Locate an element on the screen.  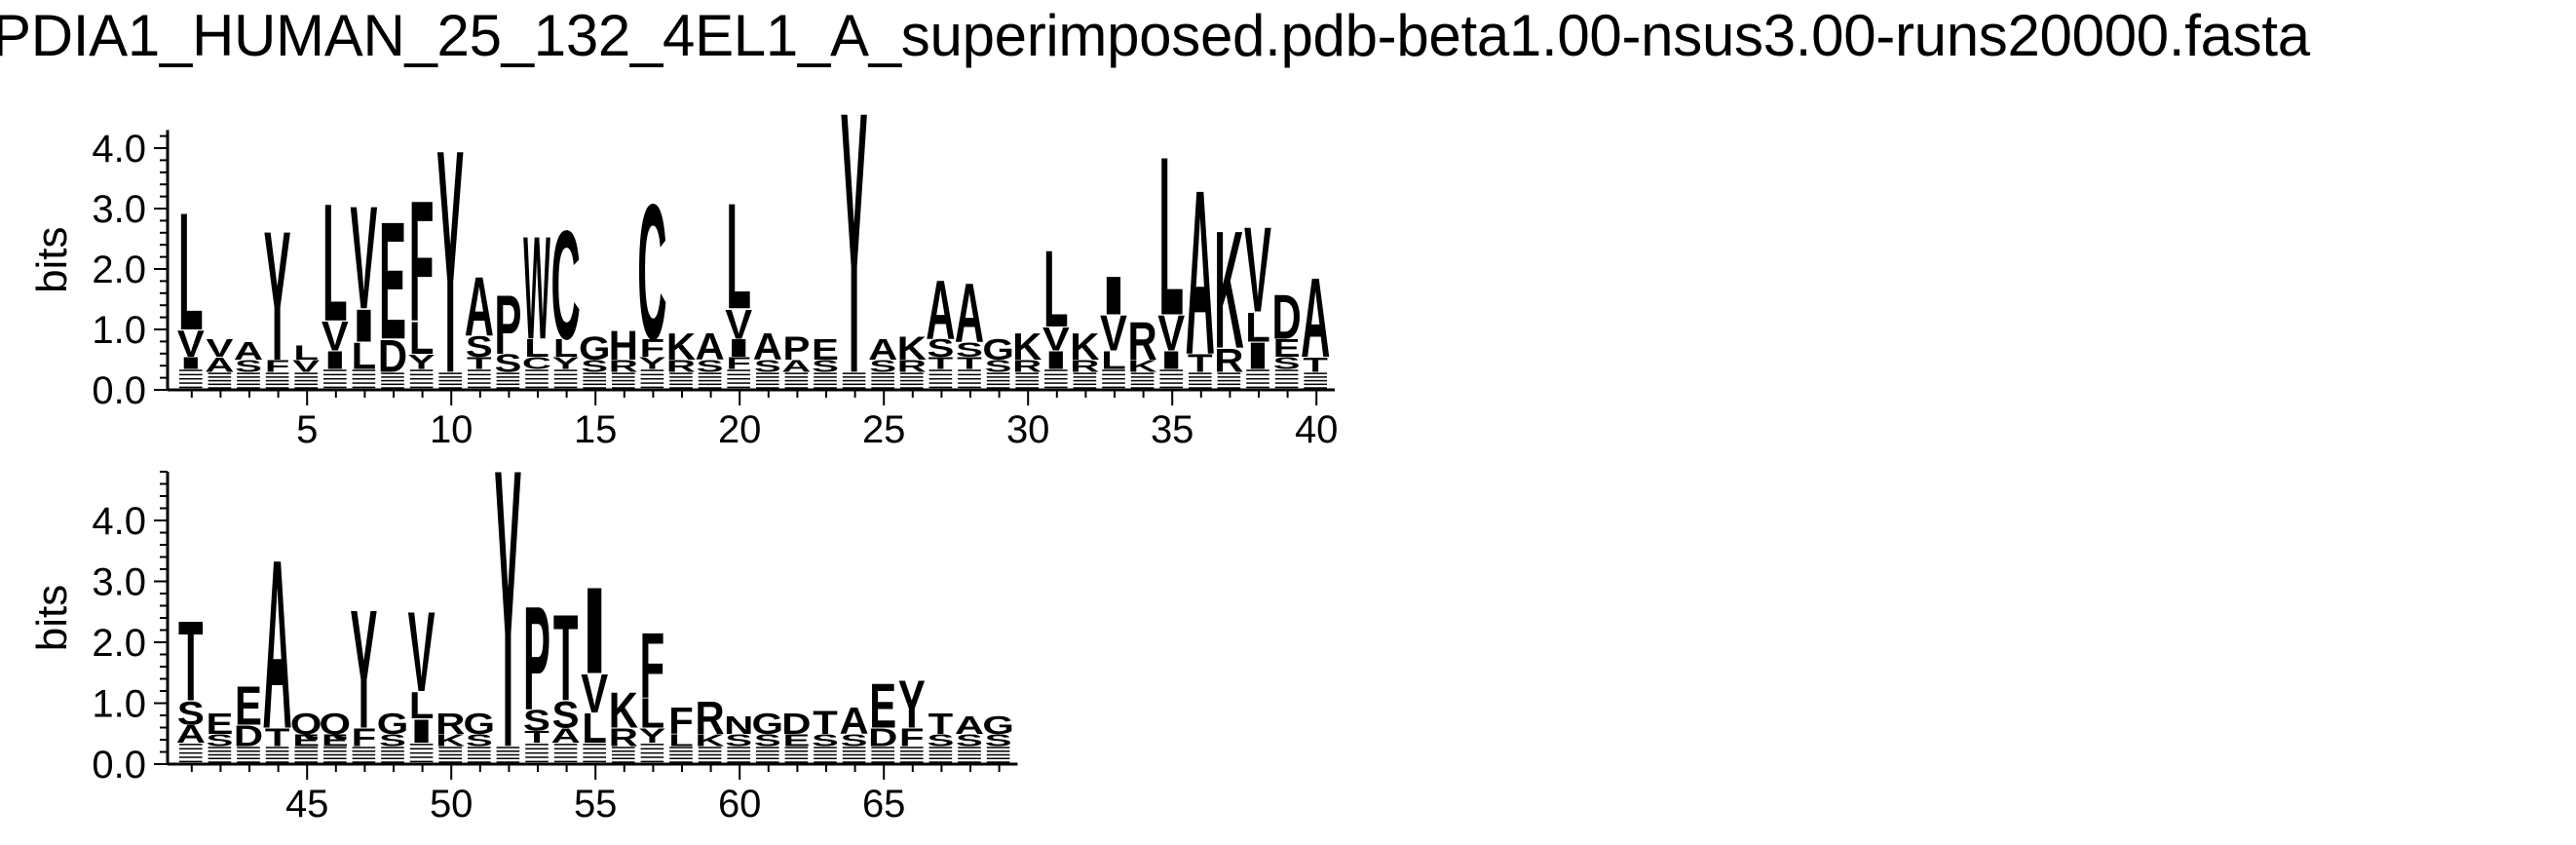
logo-column: AP is located at coordinates (796, 359).